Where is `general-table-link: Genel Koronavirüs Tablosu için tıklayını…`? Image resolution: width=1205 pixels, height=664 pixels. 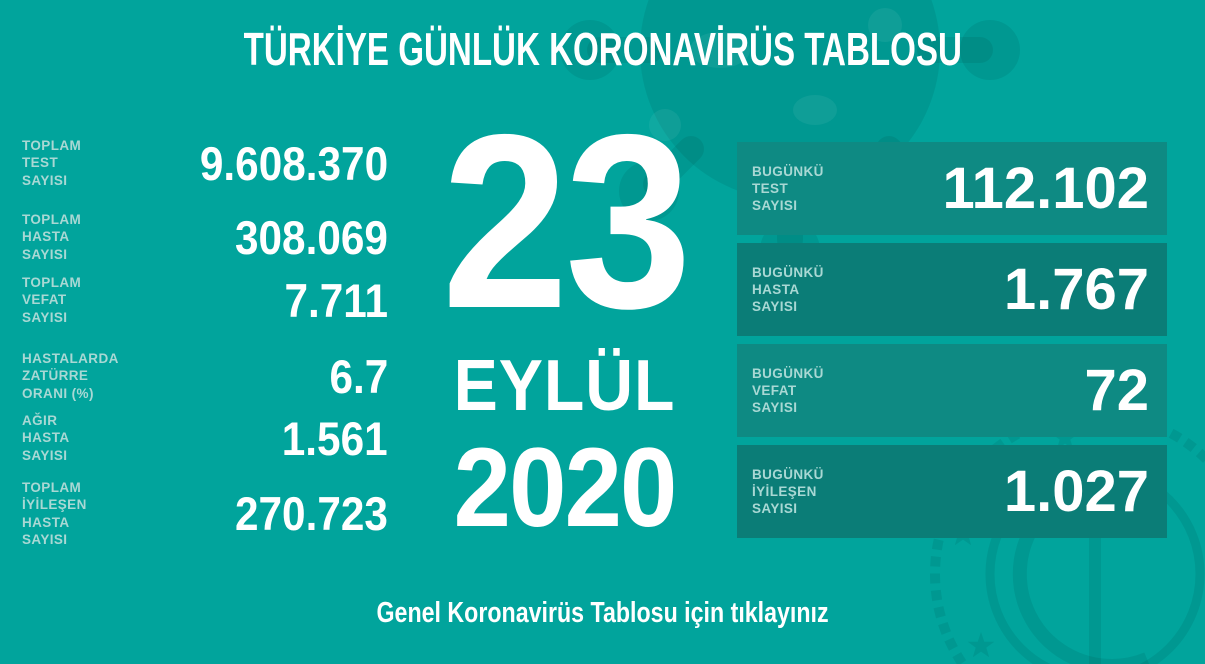
general-table-link: Genel Koronavirüs Tablosu için tıklayını… is located at coordinates (602, 613).